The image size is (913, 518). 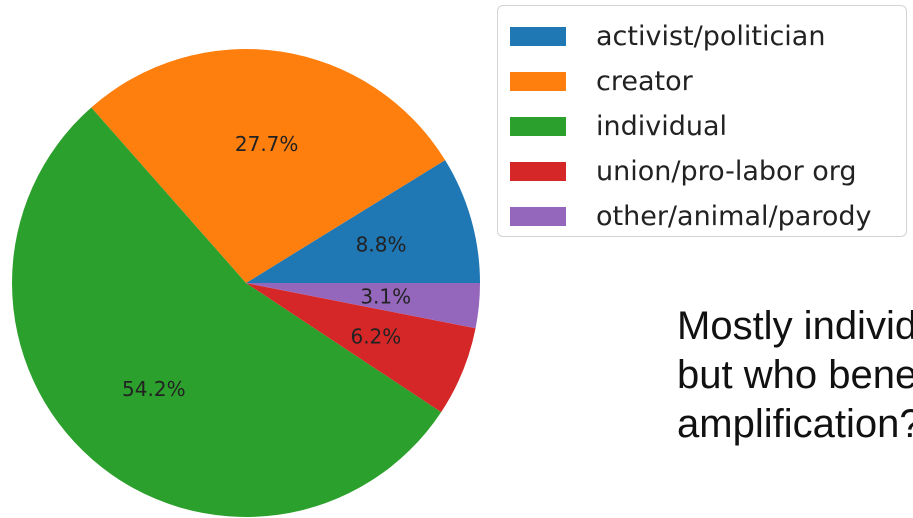 I want to click on caption-line-2: but who benefits from, so click(x=795, y=375).